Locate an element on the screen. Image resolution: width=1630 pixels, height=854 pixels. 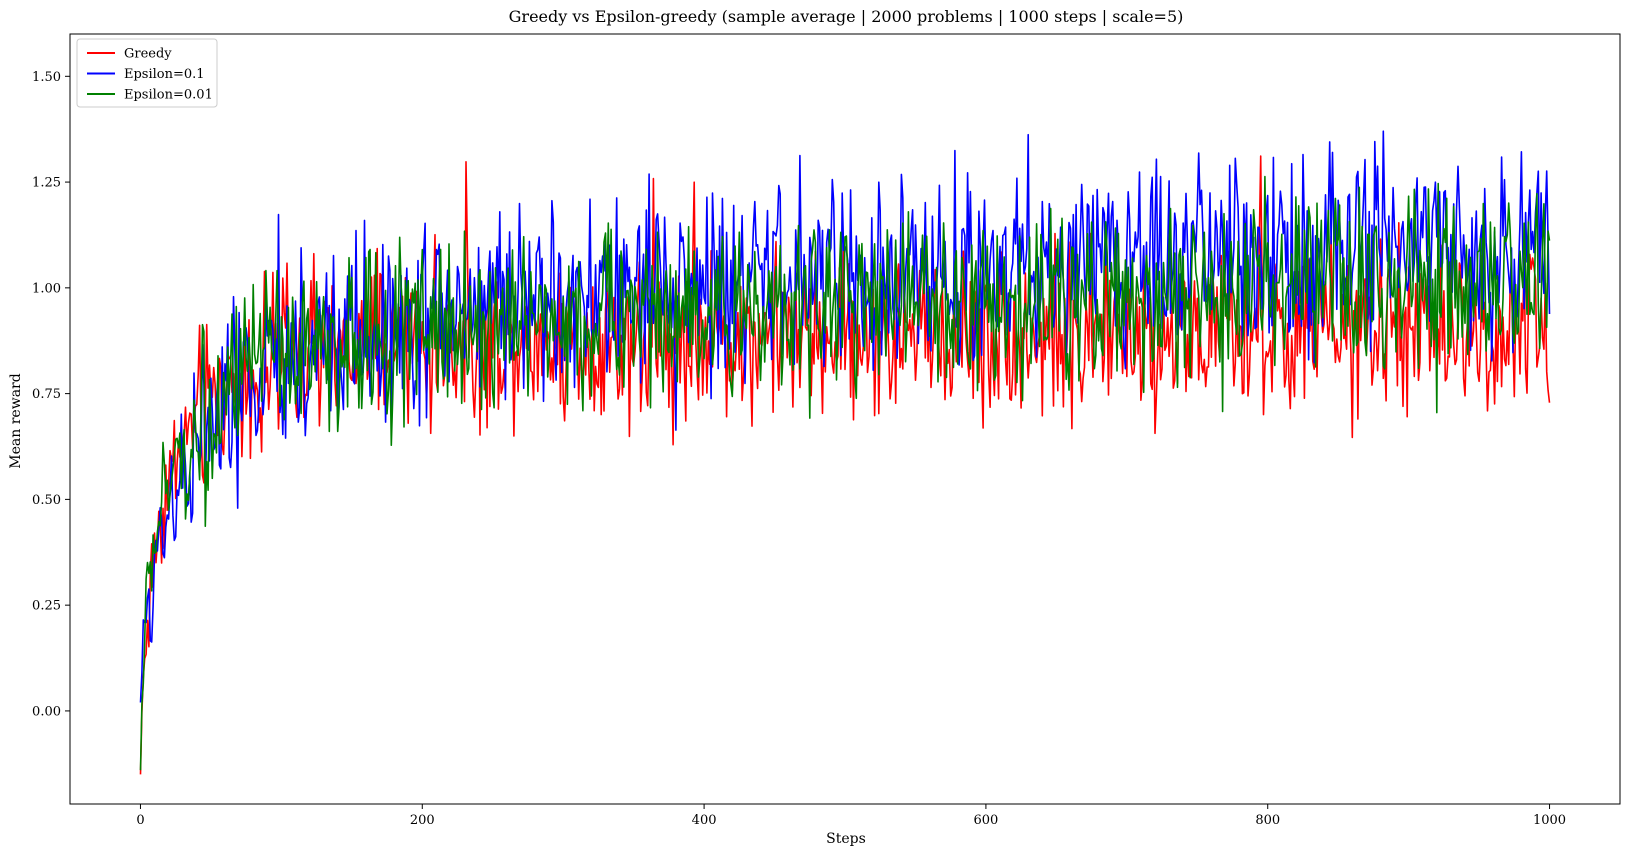
legend-box is located at coordinates (147, 73).